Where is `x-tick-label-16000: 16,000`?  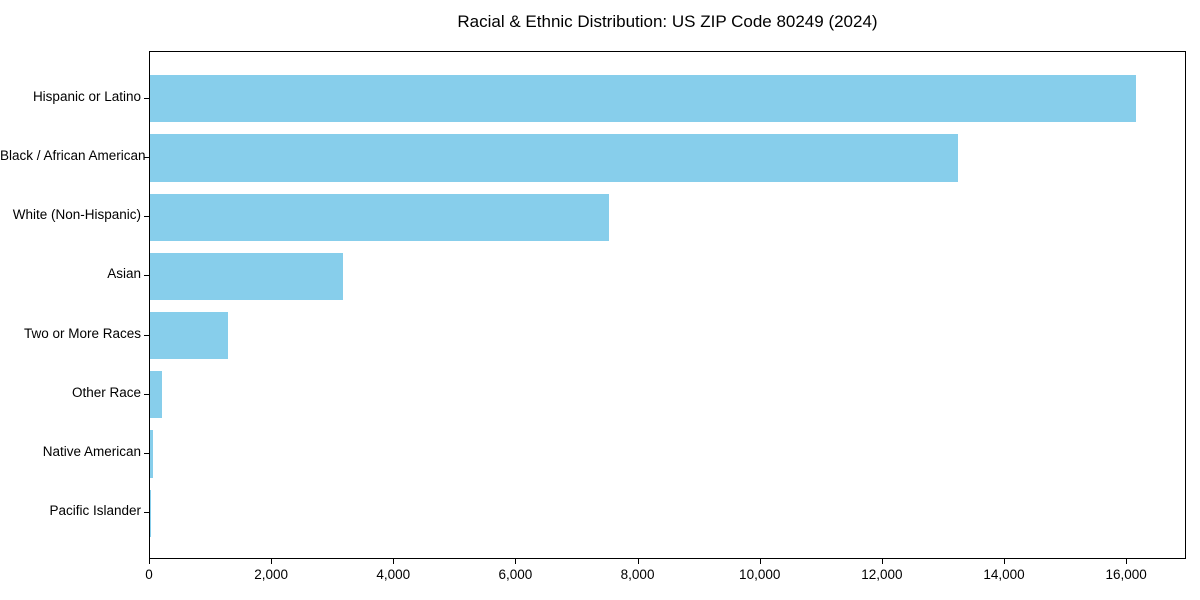 x-tick-label-16000: 16,000 is located at coordinates (1126, 574).